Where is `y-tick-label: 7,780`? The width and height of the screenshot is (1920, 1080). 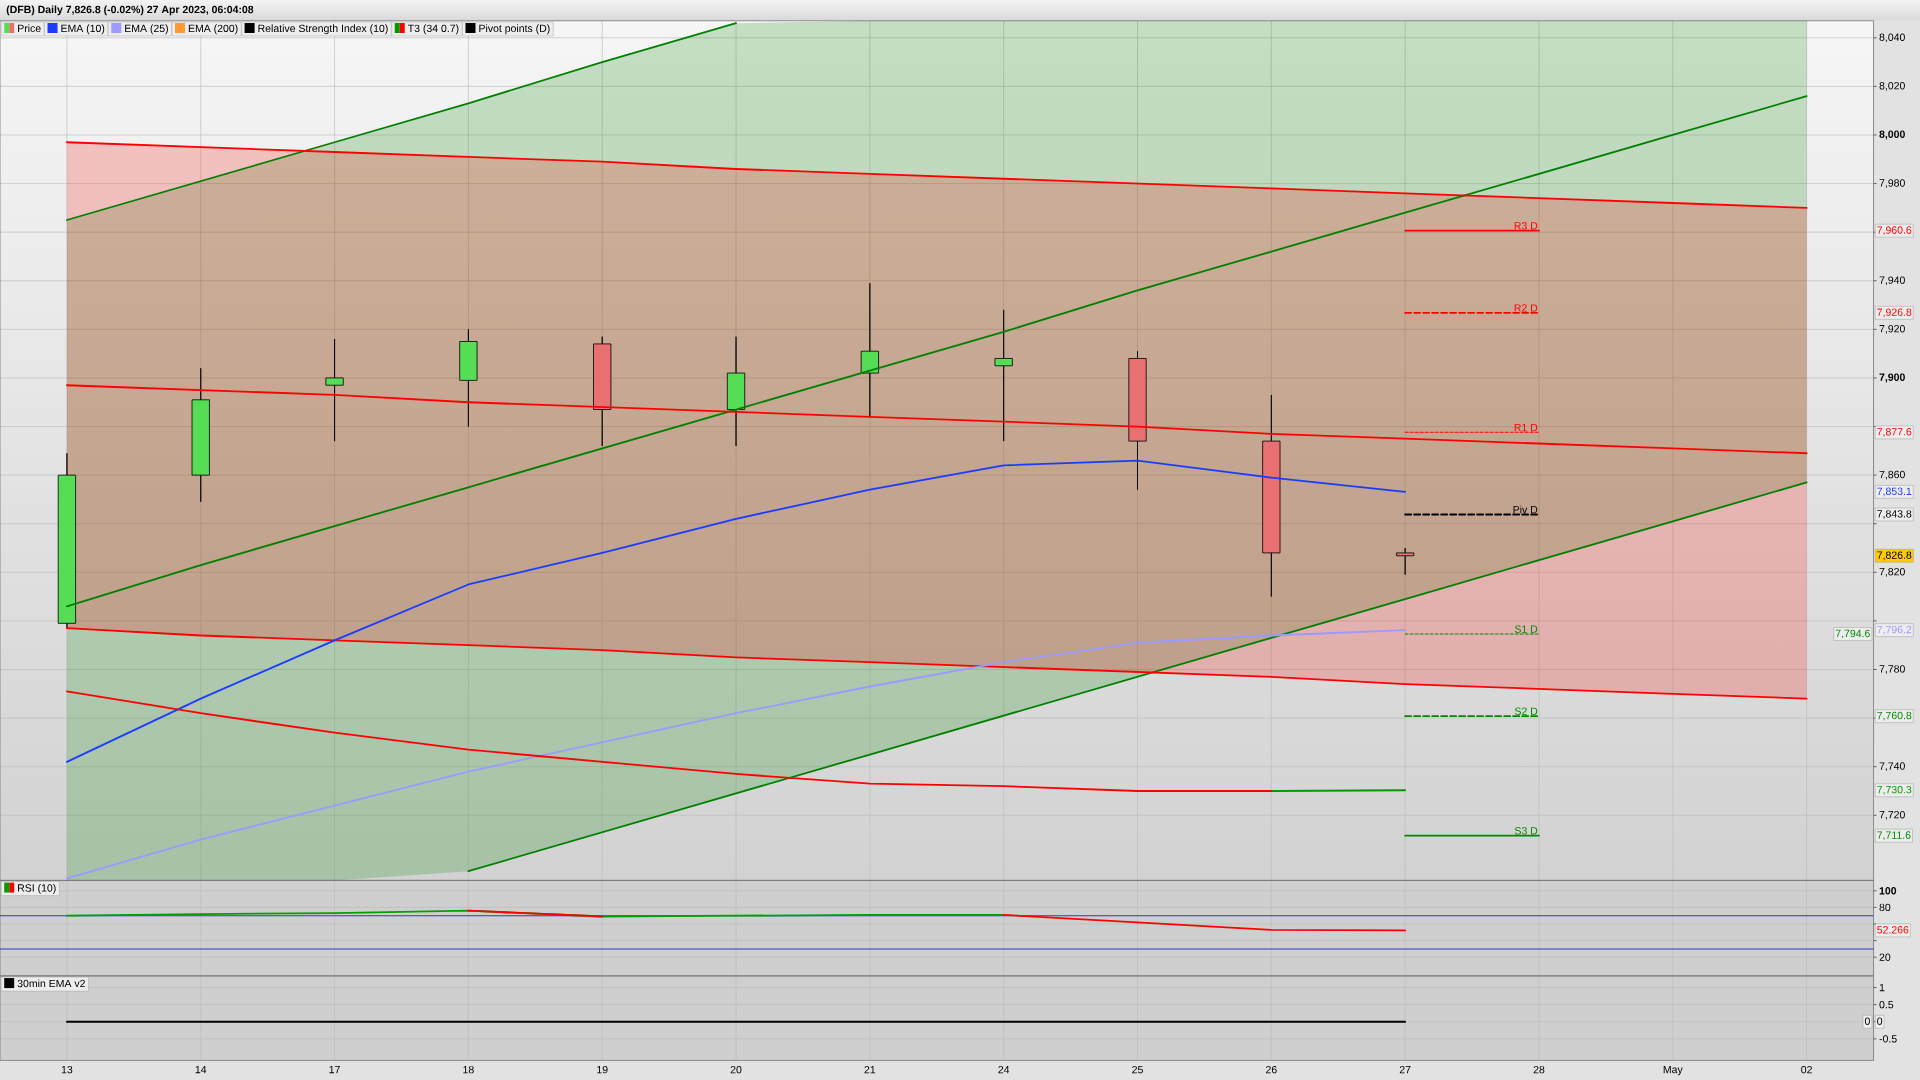 y-tick-label: 7,780 is located at coordinates (1892, 669).